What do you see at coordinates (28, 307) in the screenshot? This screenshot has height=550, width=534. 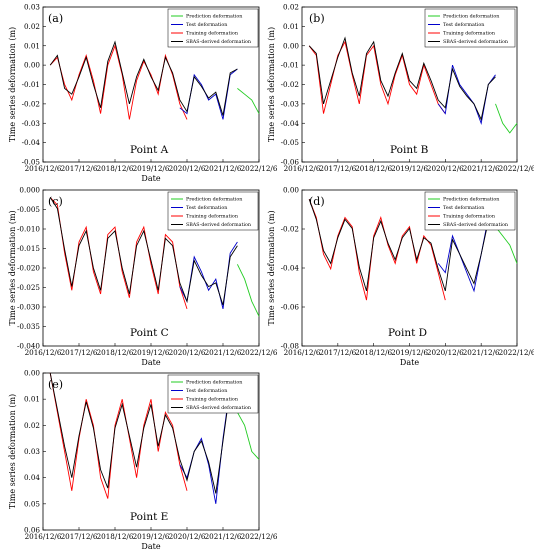 I see `y-tick-label: -0.030` at bounding box center [28, 307].